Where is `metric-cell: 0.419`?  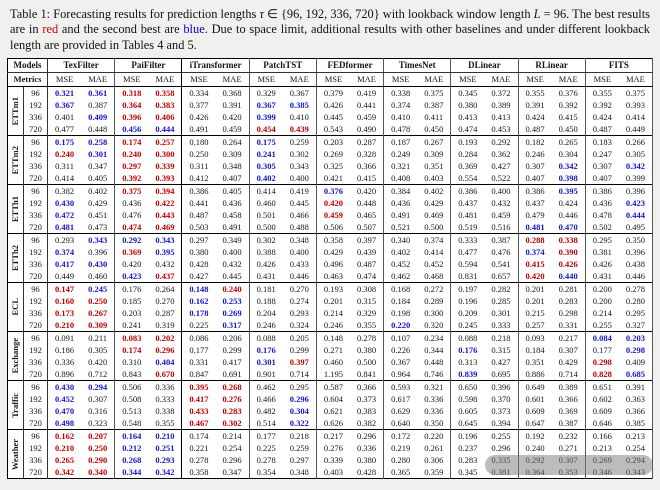
metric-cell: 0.419 is located at coordinates (299, 191).